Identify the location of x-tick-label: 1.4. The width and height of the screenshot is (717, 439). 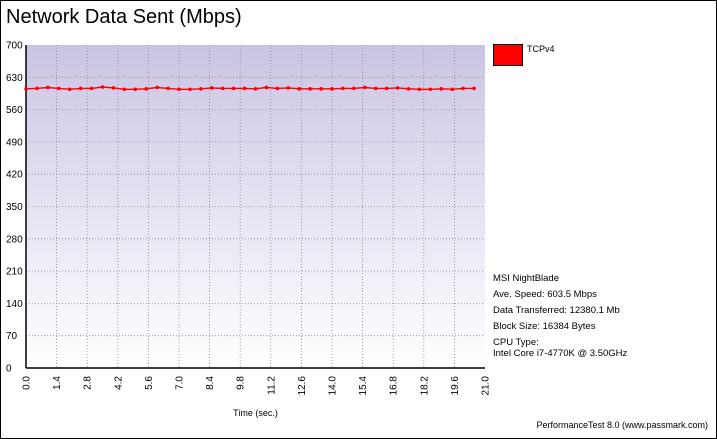
(57, 383).